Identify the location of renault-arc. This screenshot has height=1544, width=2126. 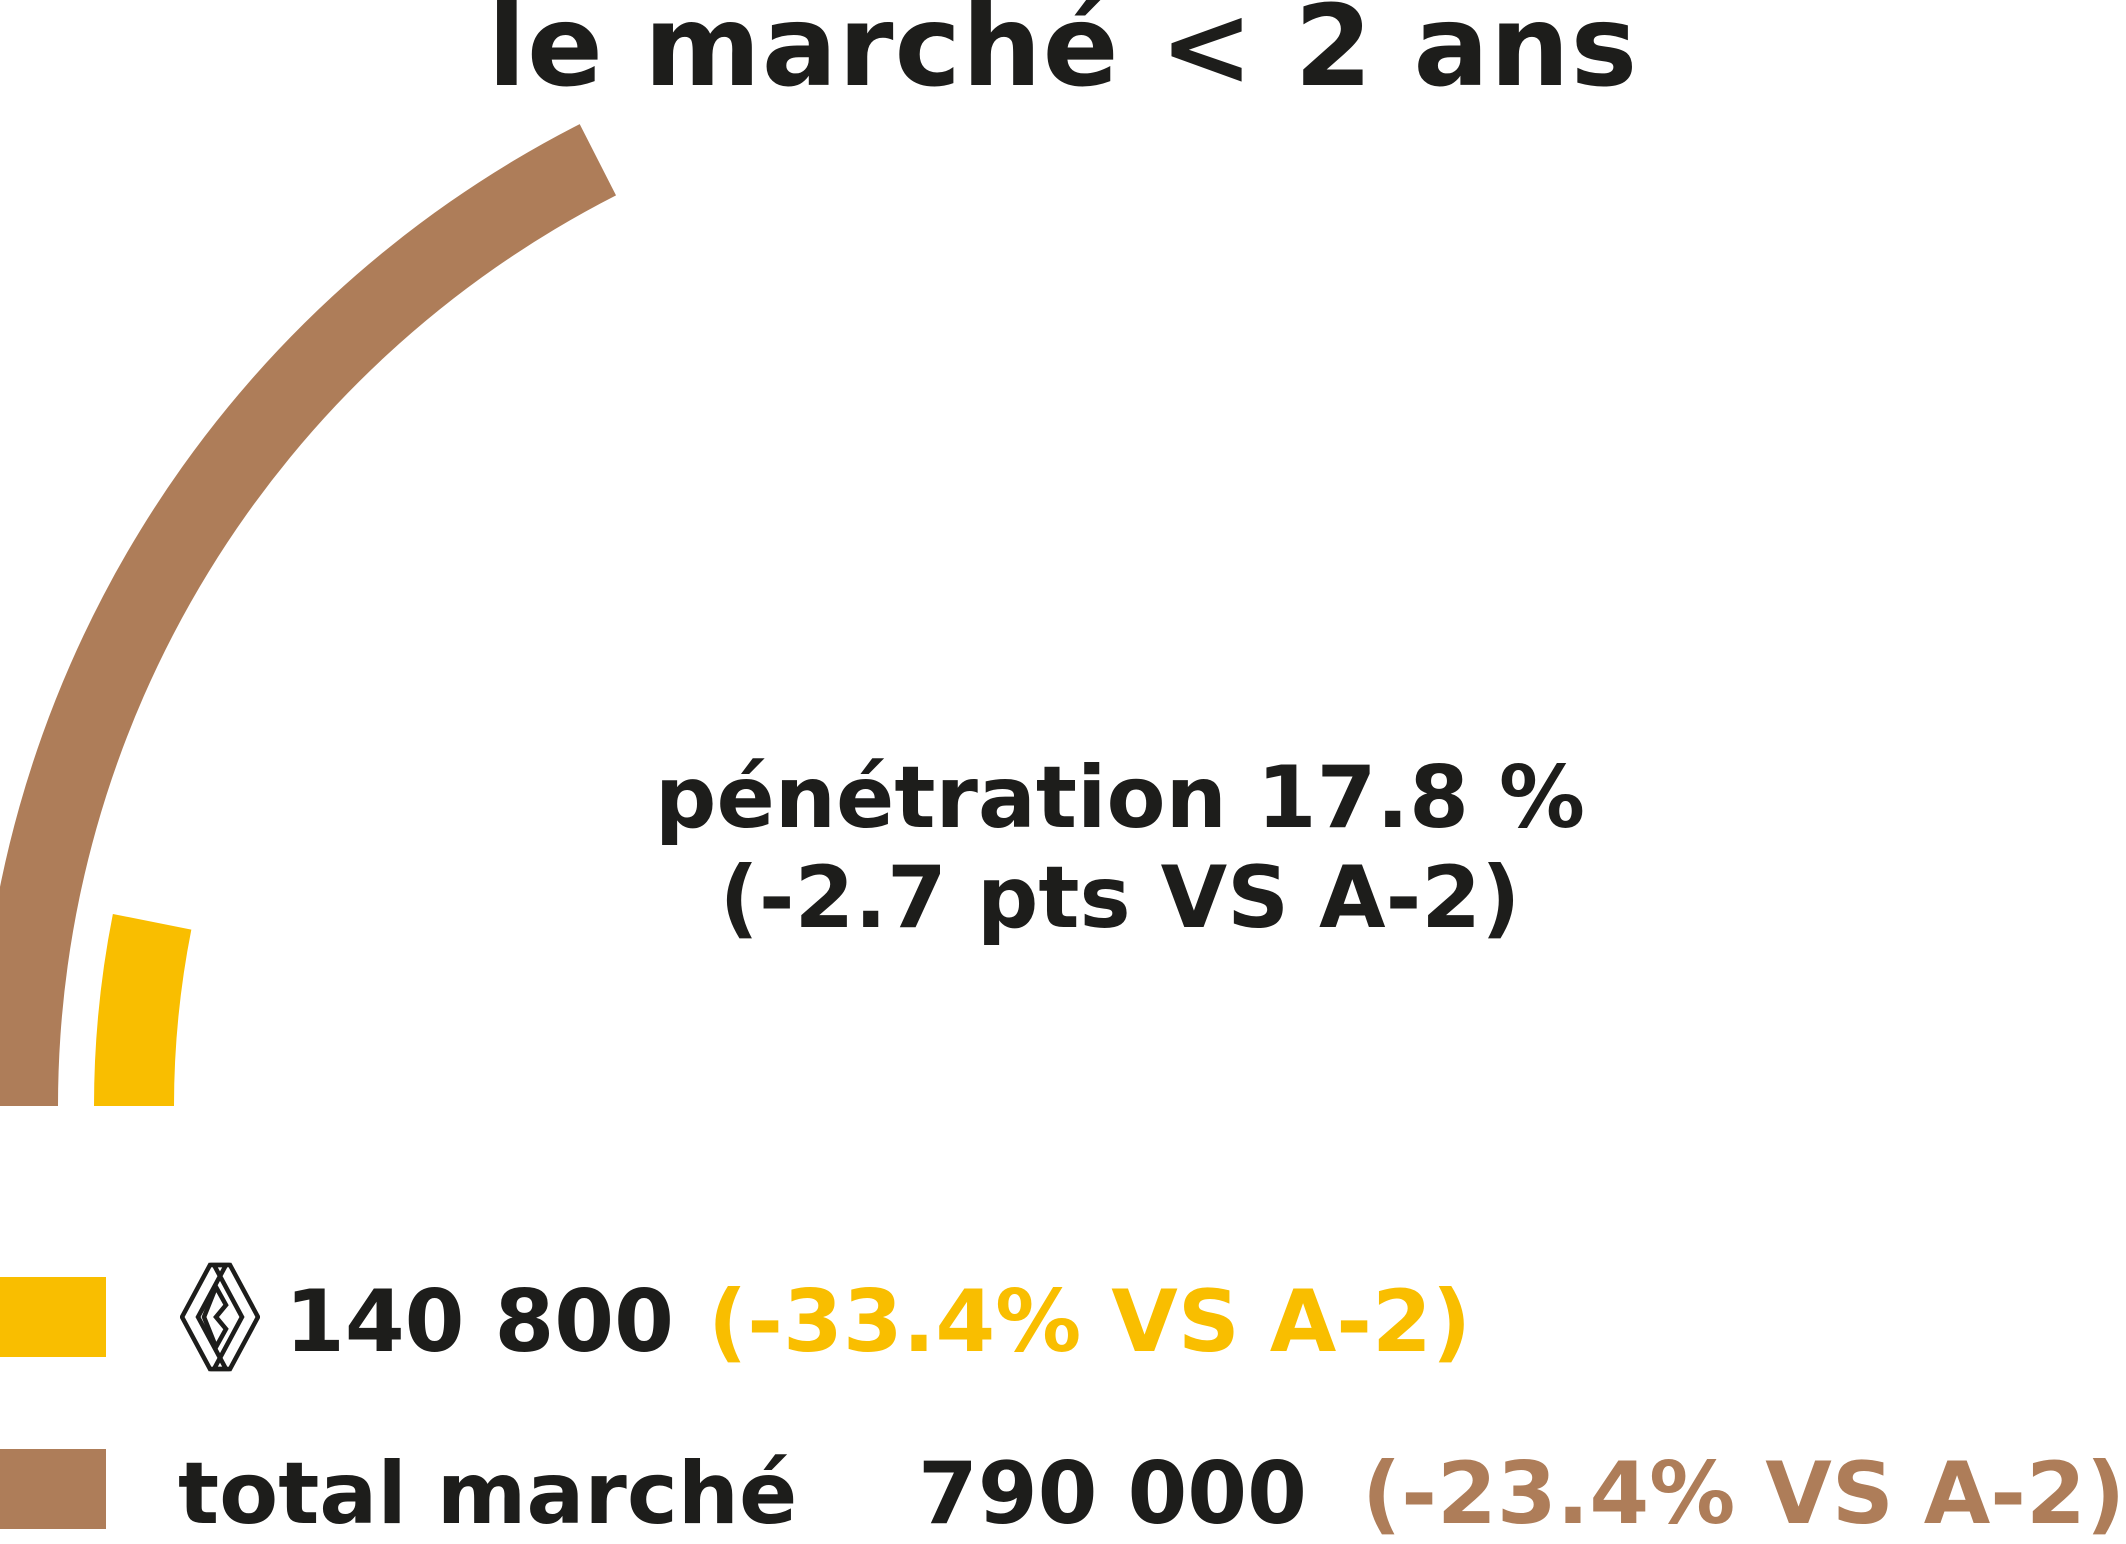
(143, 1010).